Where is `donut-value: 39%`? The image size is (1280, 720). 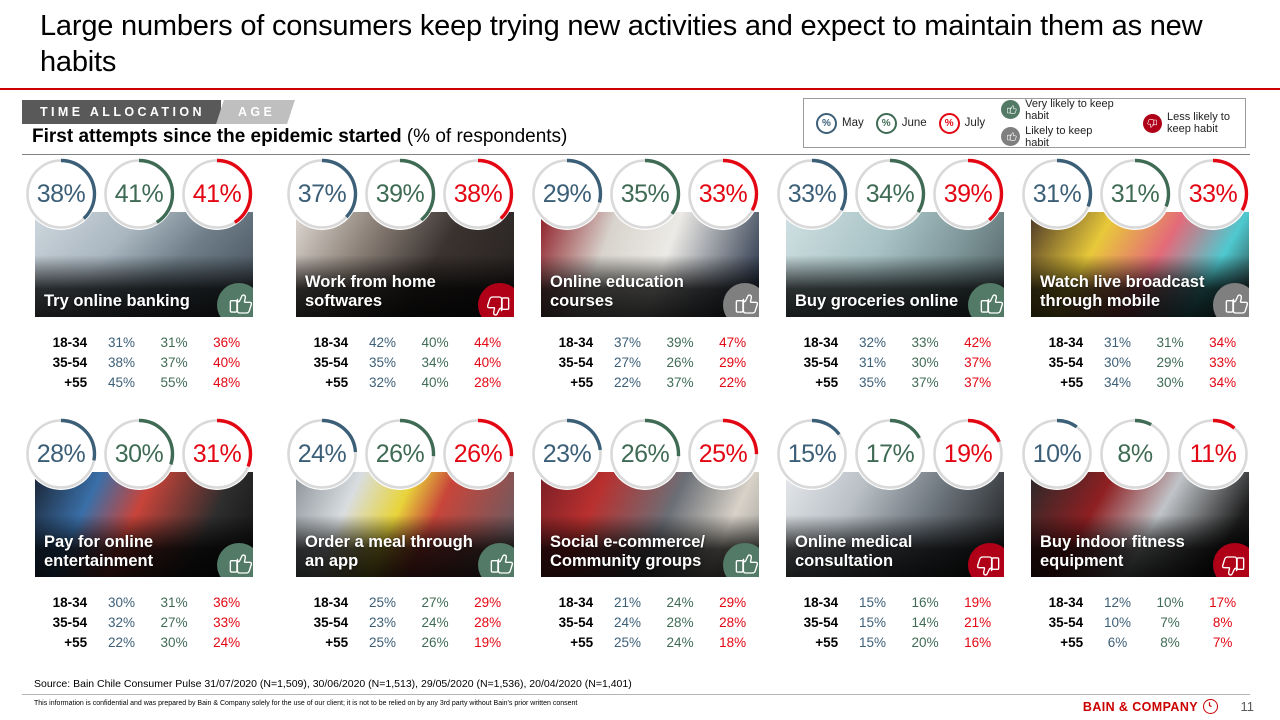
donut-value: 39% is located at coordinates (968, 193).